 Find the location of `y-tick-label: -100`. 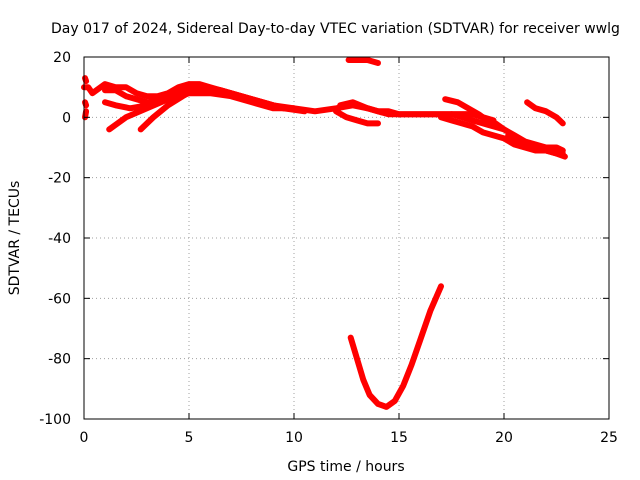

y-tick-label: -100 is located at coordinates (55, 420).